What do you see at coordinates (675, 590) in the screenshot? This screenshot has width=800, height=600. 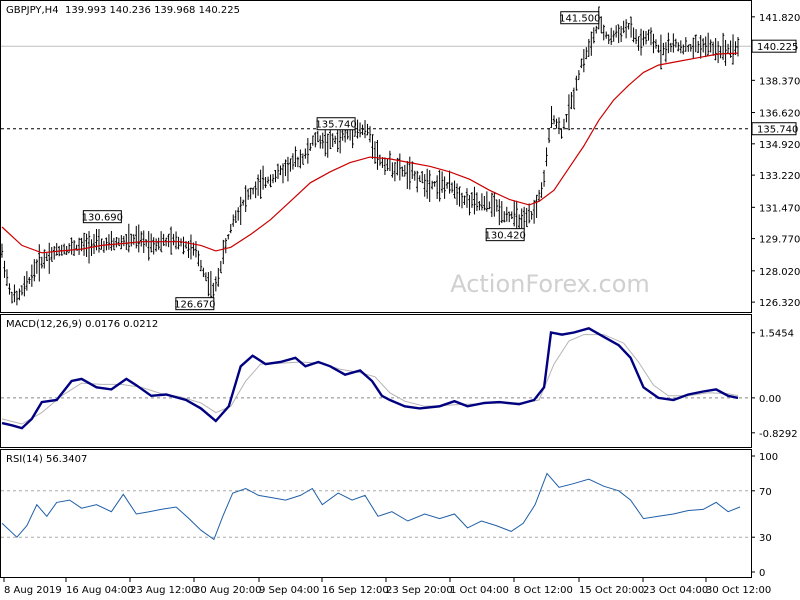 I see `x-tick-label: 23 Oct 04:00` at bounding box center [675, 590].